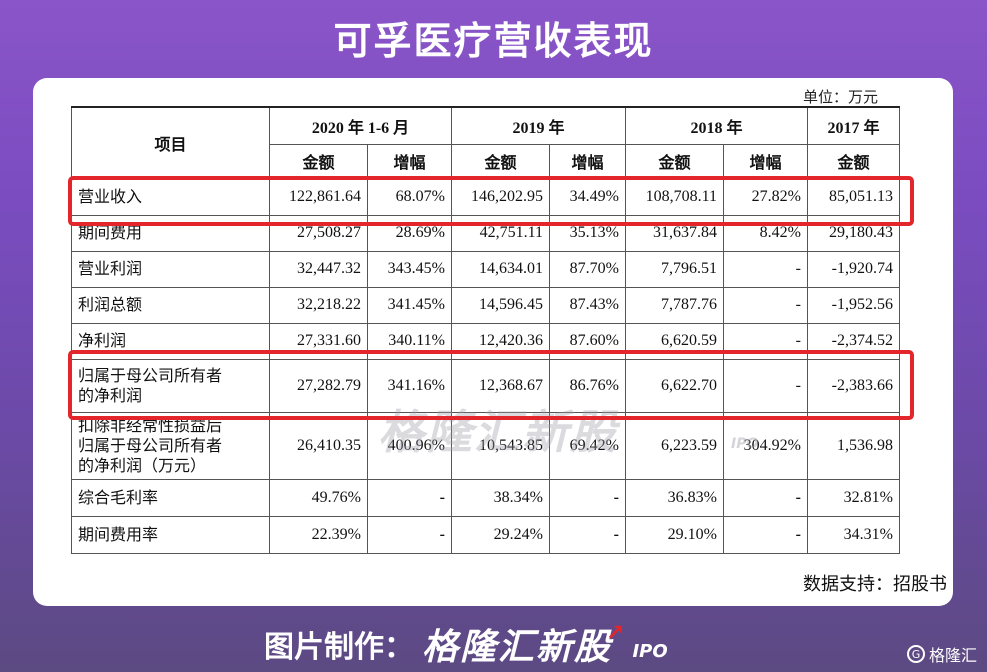  I want to click on row-label: 归属于母公司所有者 的净利润, so click(170, 385).